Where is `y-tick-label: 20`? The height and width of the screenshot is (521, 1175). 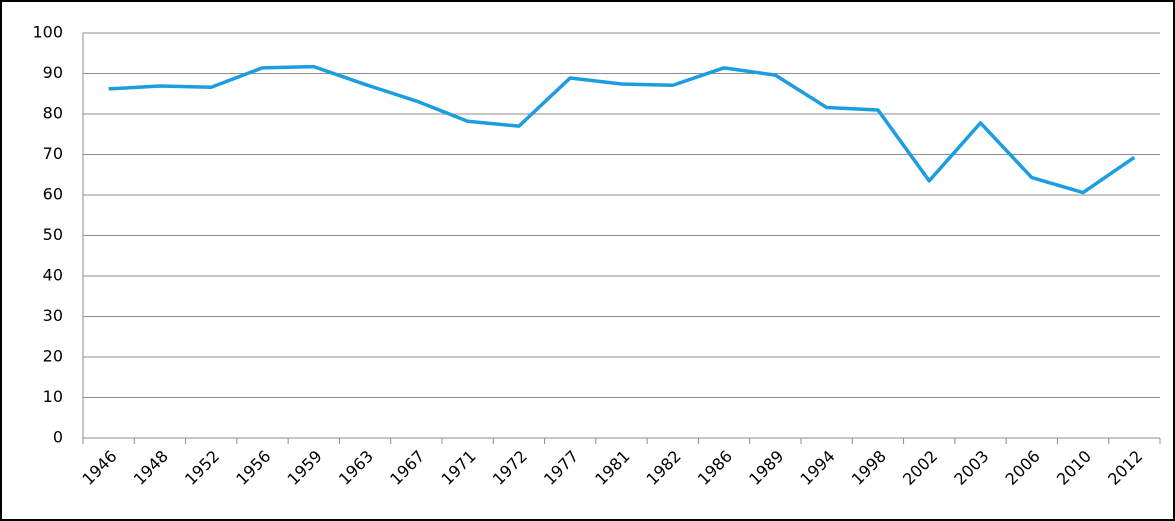
y-tick-label: 20 is located at coordinates (53, 356).